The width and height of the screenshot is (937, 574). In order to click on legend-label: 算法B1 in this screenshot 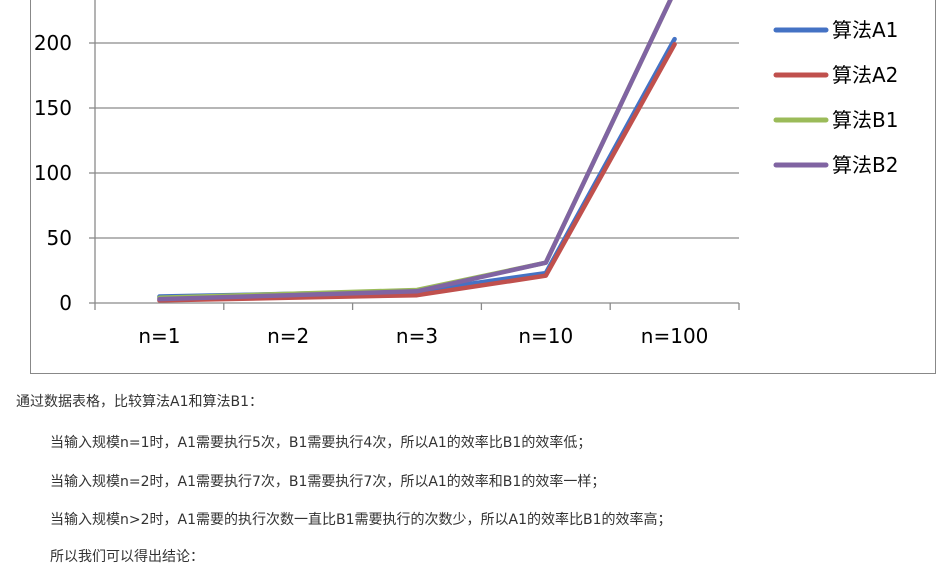, I will do `click(865, 120)`.